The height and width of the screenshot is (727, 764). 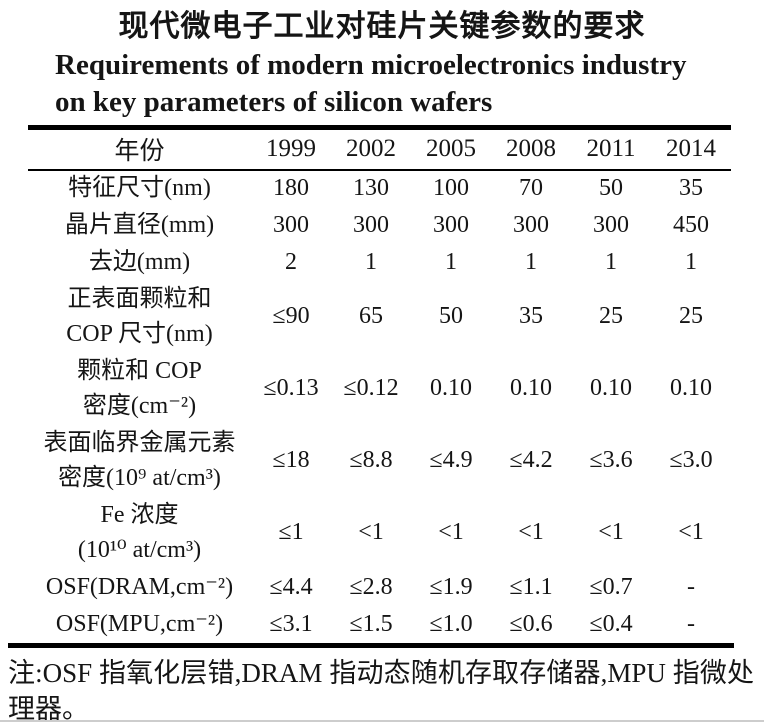 I want to click on table-cell: ≤0.12, so click(x=371, y=388).